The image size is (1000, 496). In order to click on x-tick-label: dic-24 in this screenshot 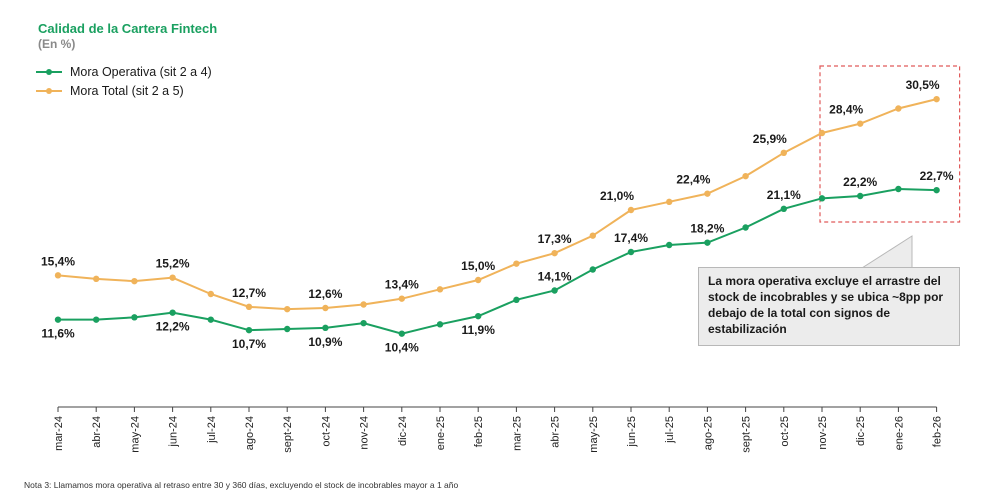, I will do `click(403, 431)`.